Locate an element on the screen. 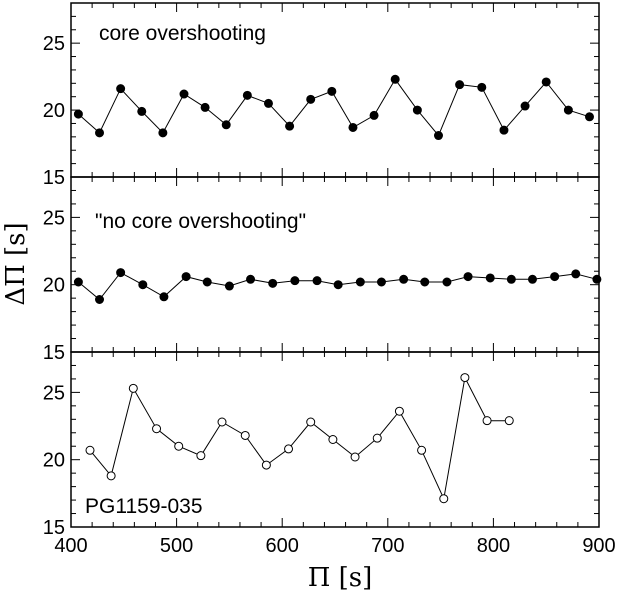  y-tick-label-top: 25 is located at coordinates (54, 44).